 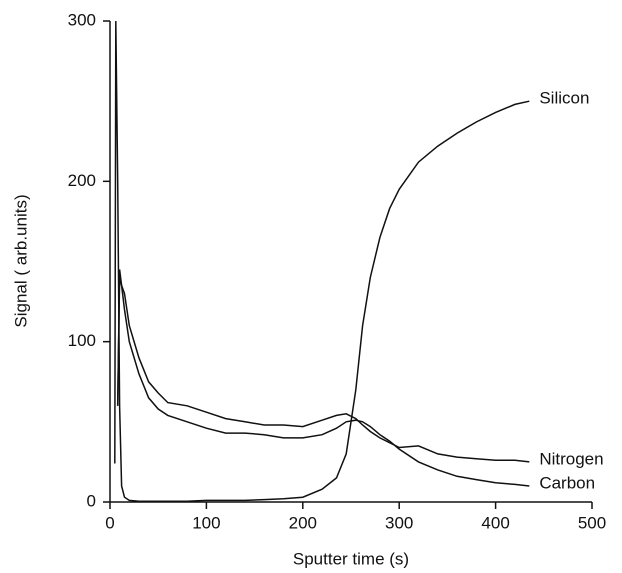 I want to click on x-tick-label: 200, so click(x=303, y=522).